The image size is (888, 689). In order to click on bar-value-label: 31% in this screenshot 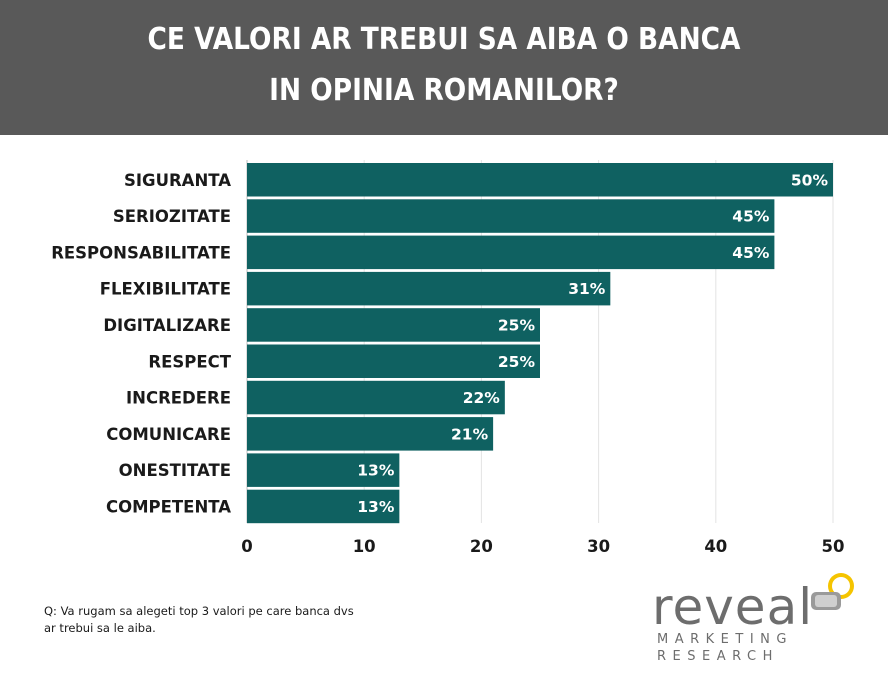, I will do `click(587, 289)`.